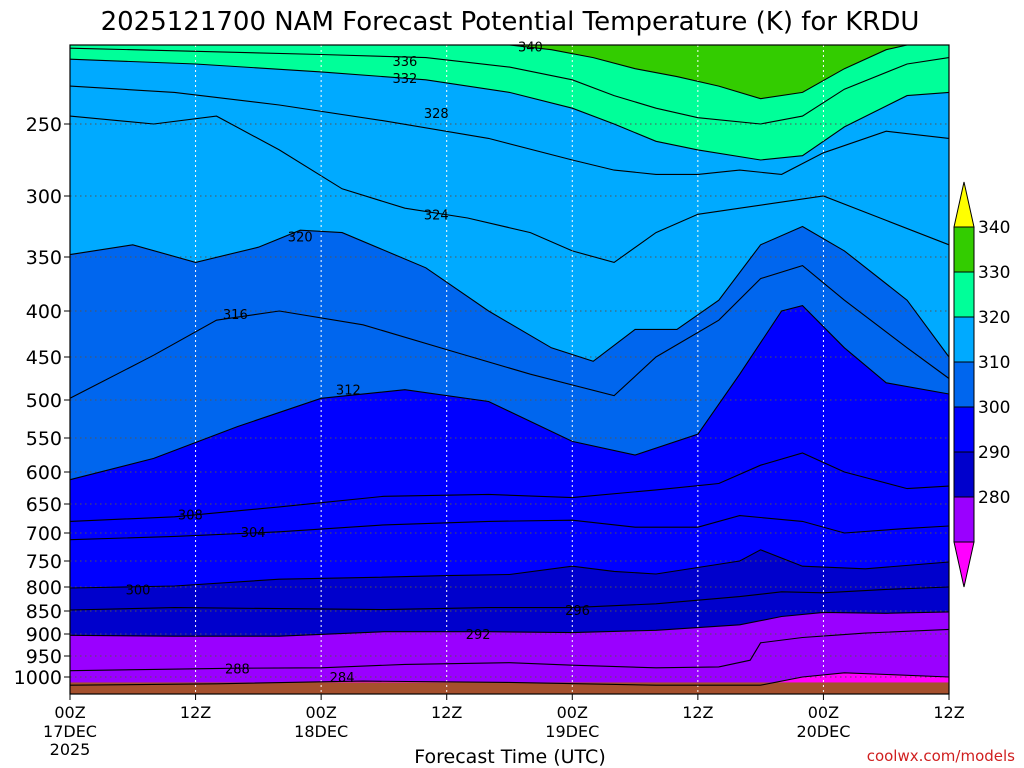 This screenshot has height=768, width=1024. What do you see at coordinates (44, 635) in the screenshot?
I see `y-tick-label: 900` at bounding box center [44, 635].